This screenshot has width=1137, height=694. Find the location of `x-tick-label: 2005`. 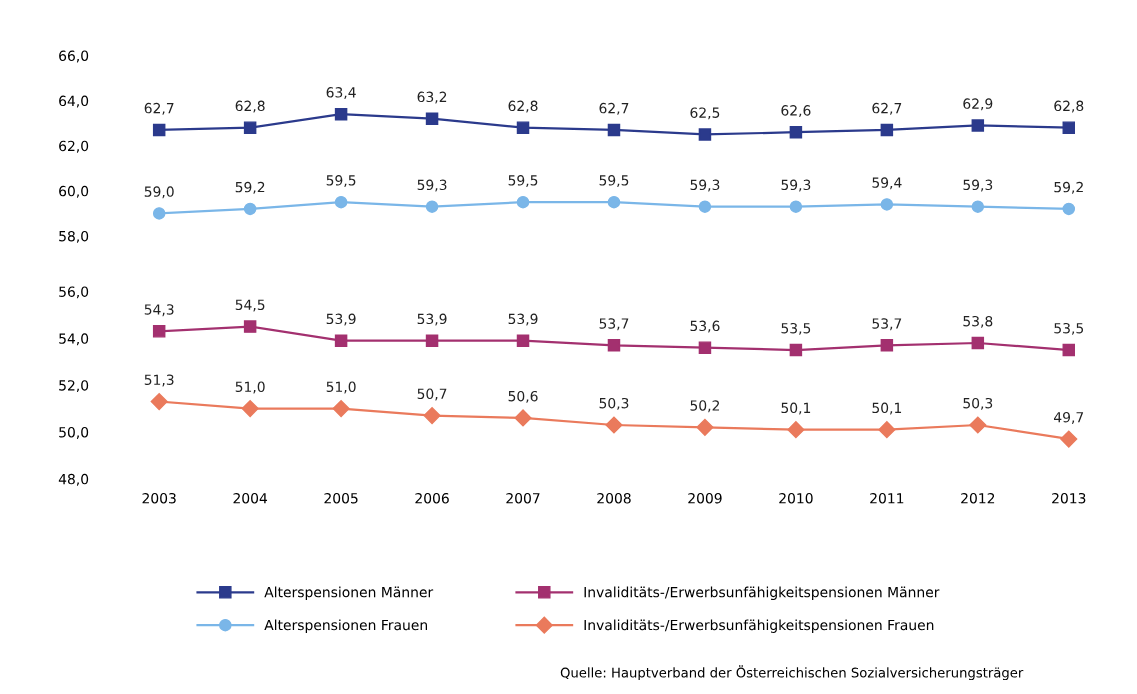

x-tick-label: 2005 is located at coordinates (341, 498).